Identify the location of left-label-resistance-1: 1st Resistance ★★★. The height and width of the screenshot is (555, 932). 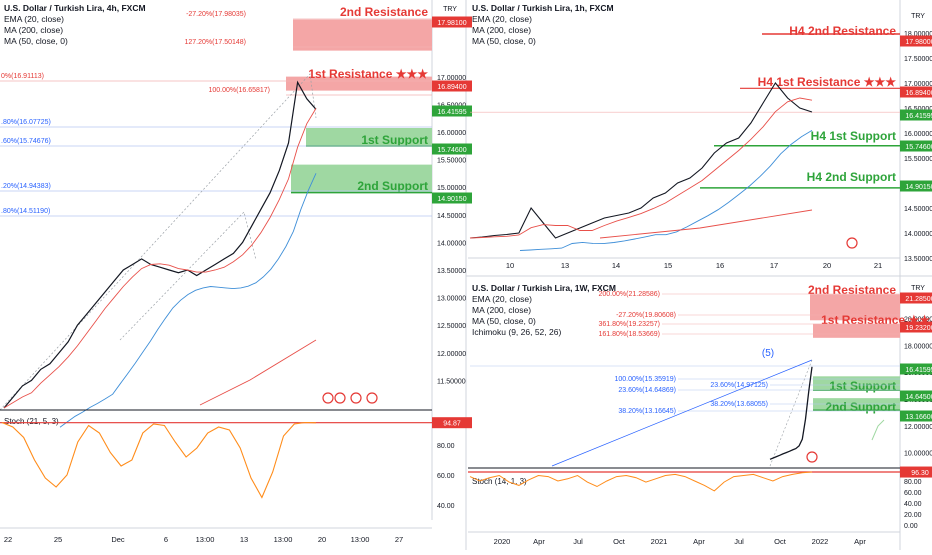
(368, 74).